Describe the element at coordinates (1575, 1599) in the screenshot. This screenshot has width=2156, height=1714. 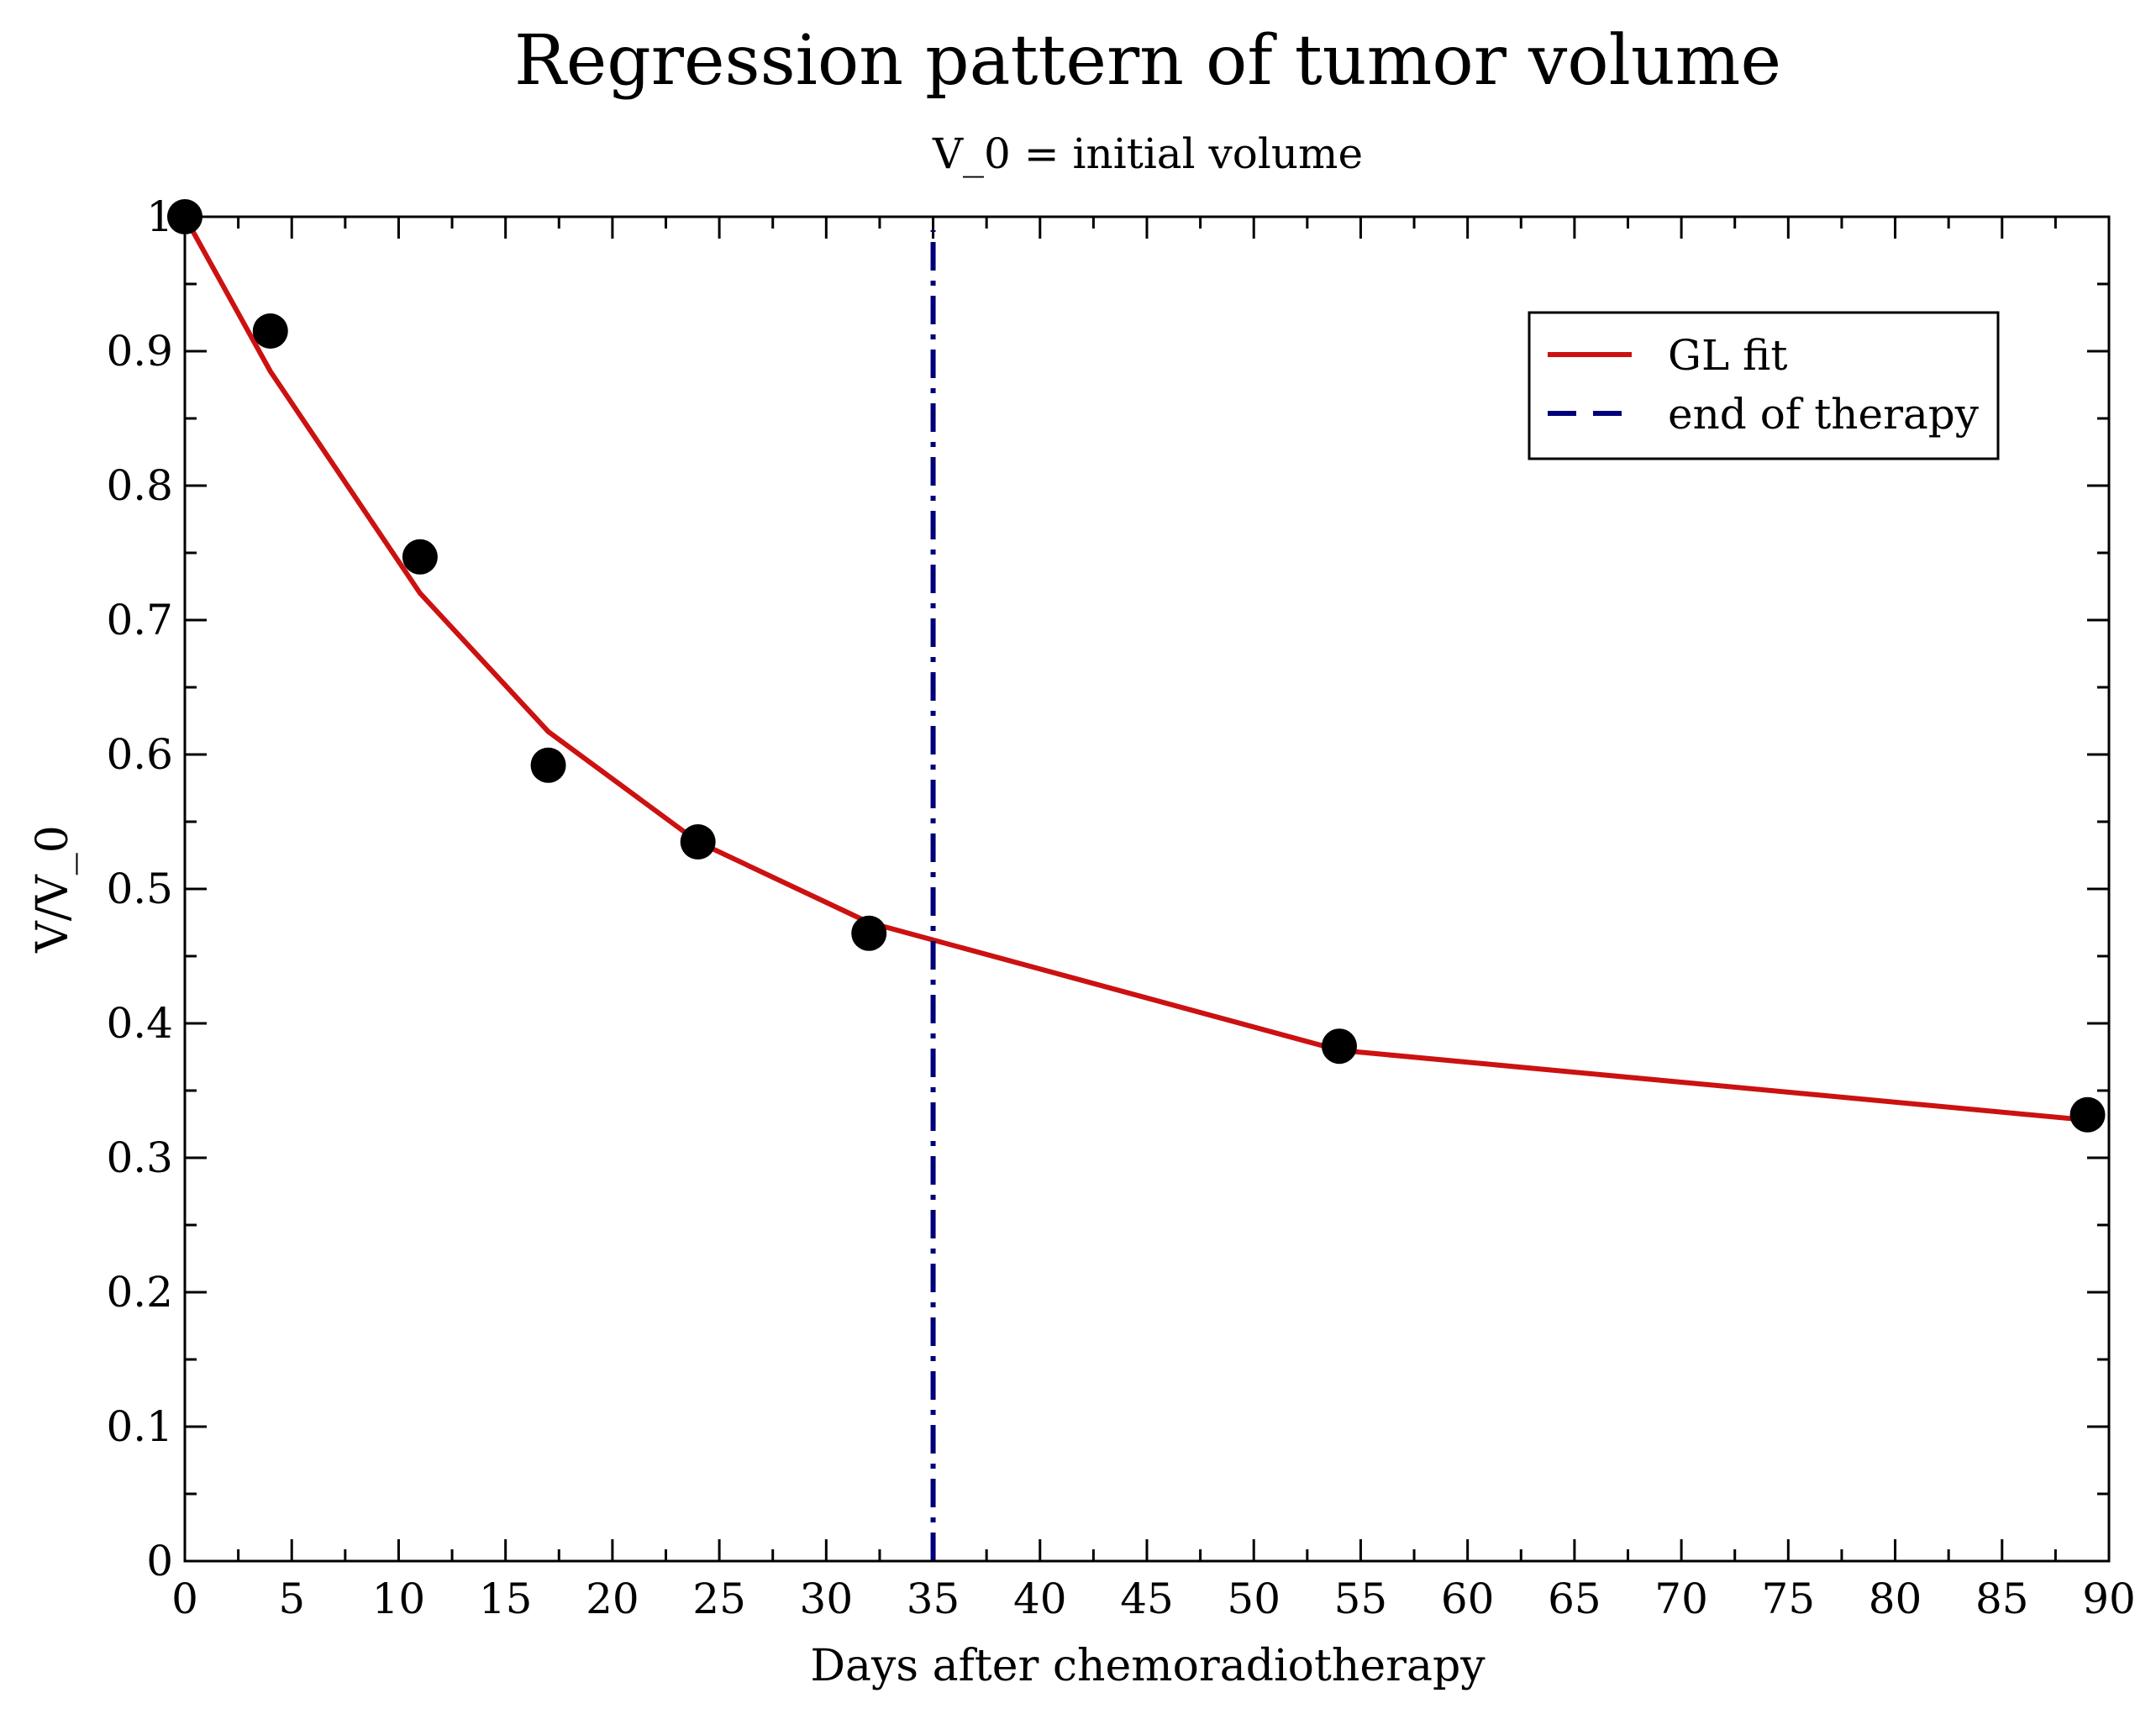
I see `x-tick-label: 65` at that location.